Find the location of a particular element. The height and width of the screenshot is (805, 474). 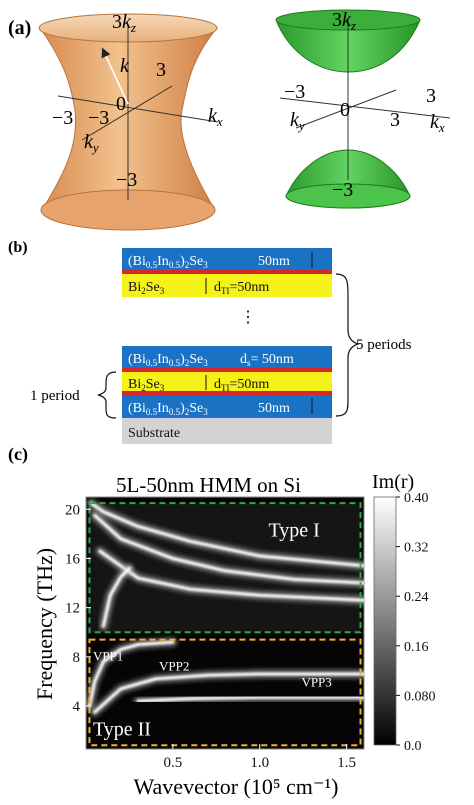

chart-title: 5L-50nm HMM on Si is located at coordinates (208, 485).